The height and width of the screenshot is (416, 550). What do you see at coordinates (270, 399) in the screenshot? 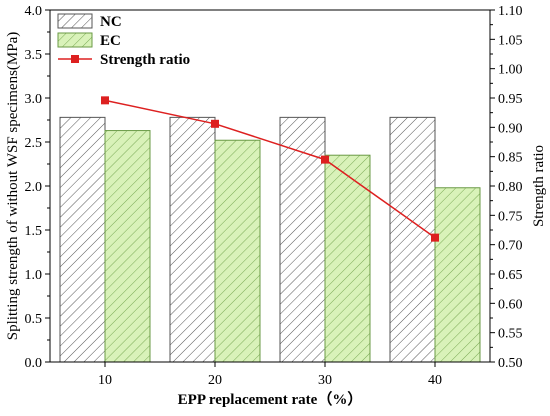
I see `x-axis-title: EPP replacement rate（%）` at bounding box center [270, 399].